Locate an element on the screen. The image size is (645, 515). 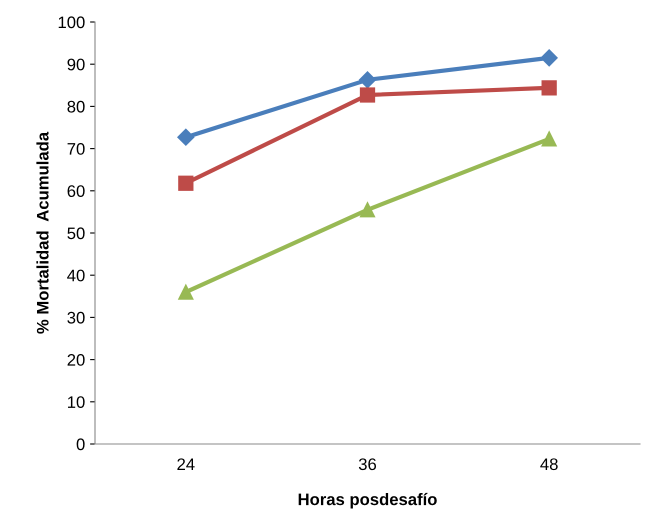
y-tick-label: 30 is located at coordinates (76, 318).